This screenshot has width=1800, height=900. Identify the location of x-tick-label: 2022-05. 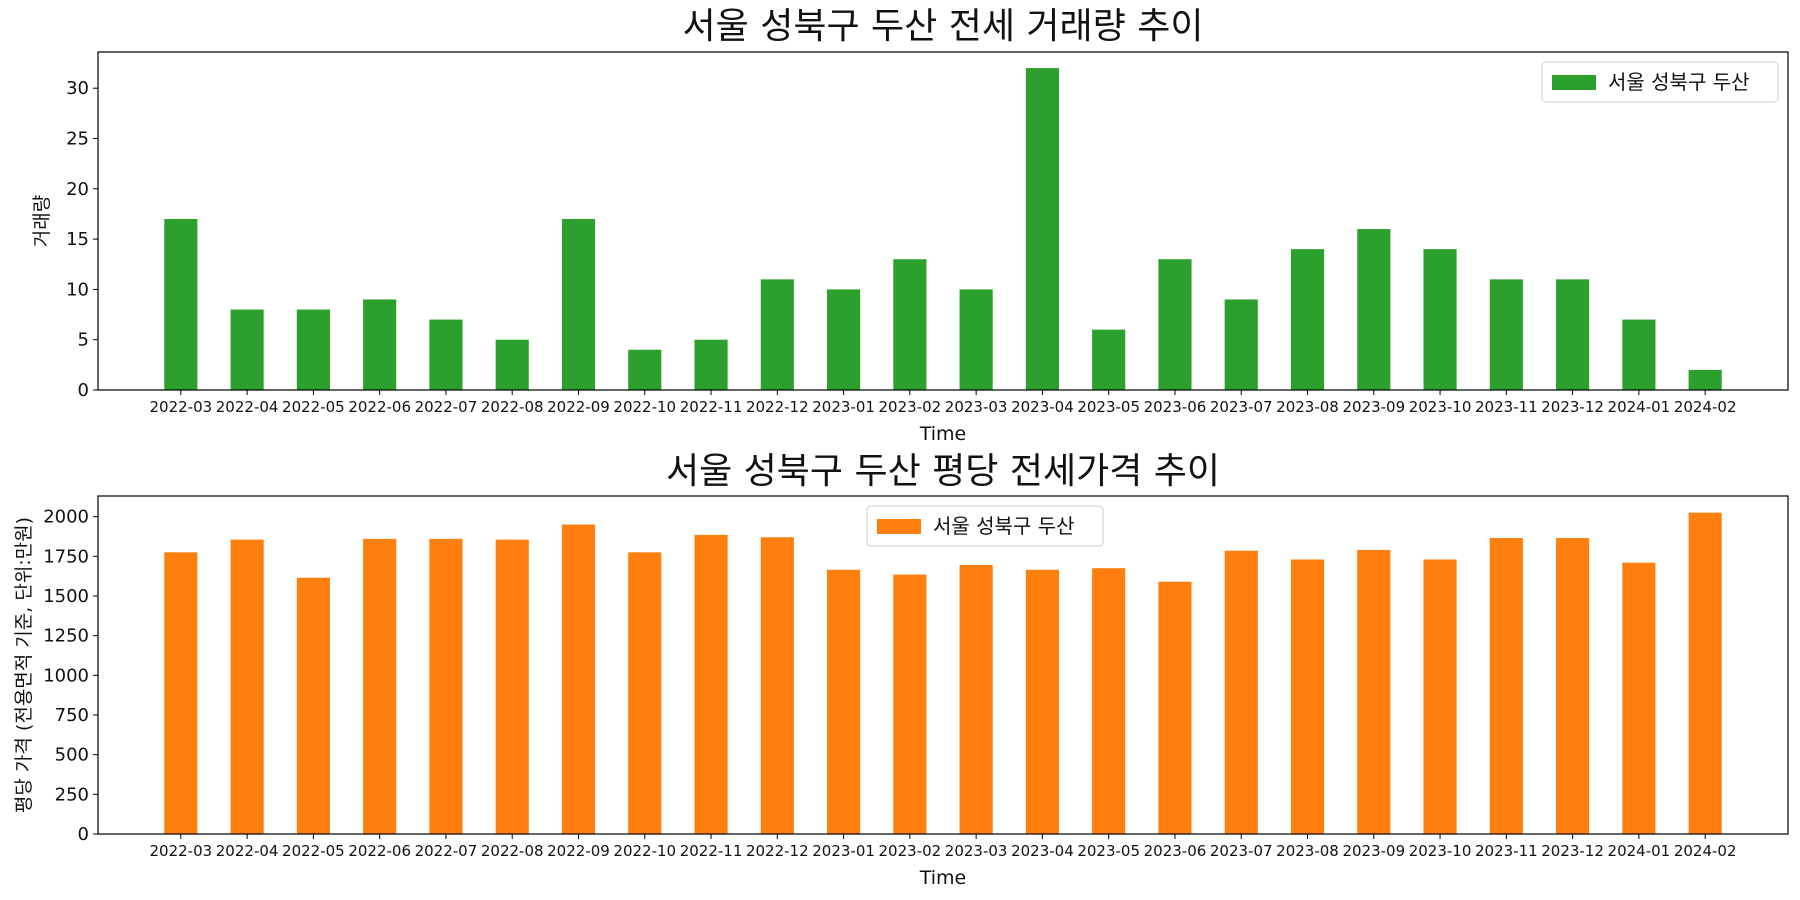
(313, 407).